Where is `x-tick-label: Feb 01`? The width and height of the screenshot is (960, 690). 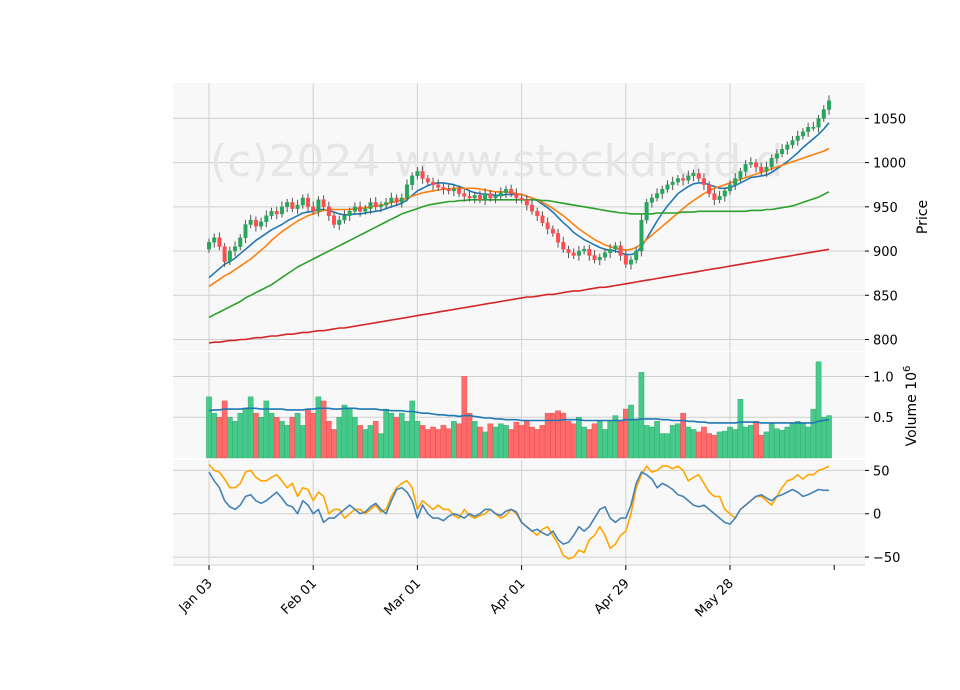 x-tick-label: Feb 01 is located at coordinates (300, 597).